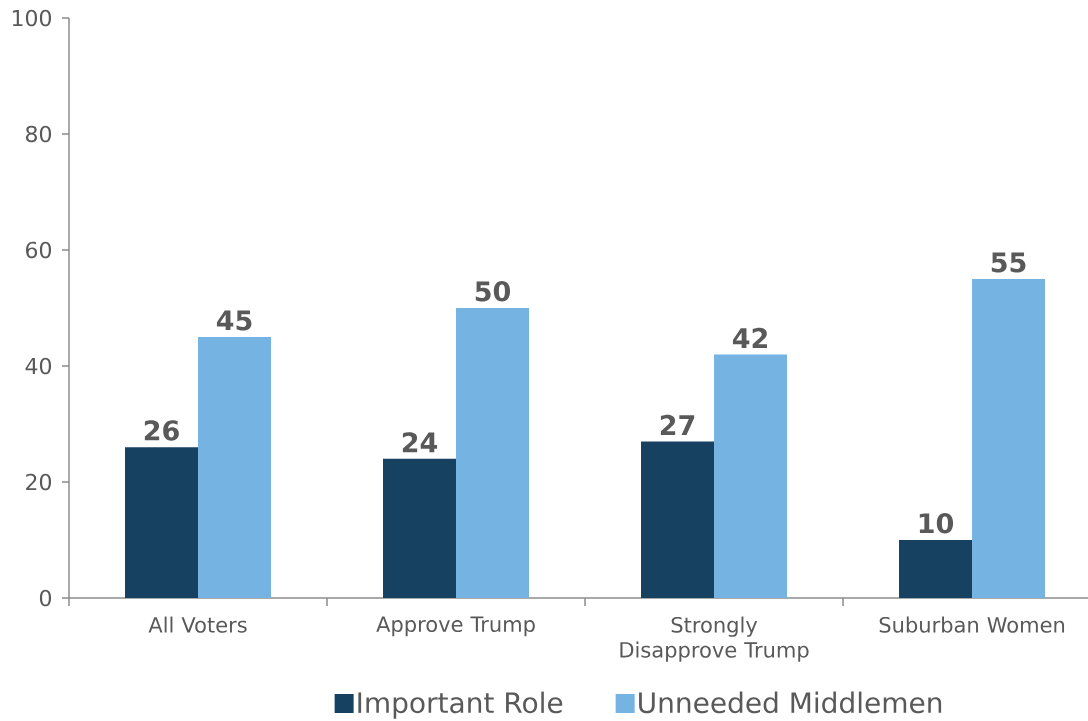  I want to click on x-tick-label: Approve Trump, so click(455, 626).